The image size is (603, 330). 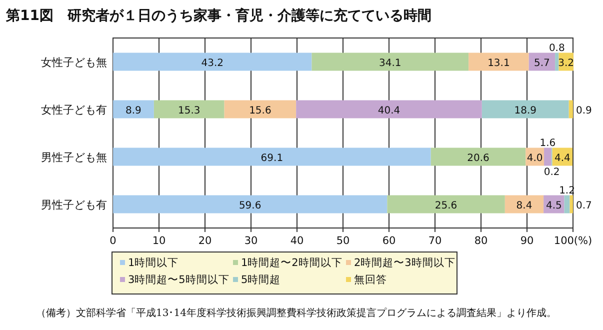 What do you see at coordinates (153, 262) in the screenshot?
I see `legend-label: 1時間以下` at bounding box center [153, 262].